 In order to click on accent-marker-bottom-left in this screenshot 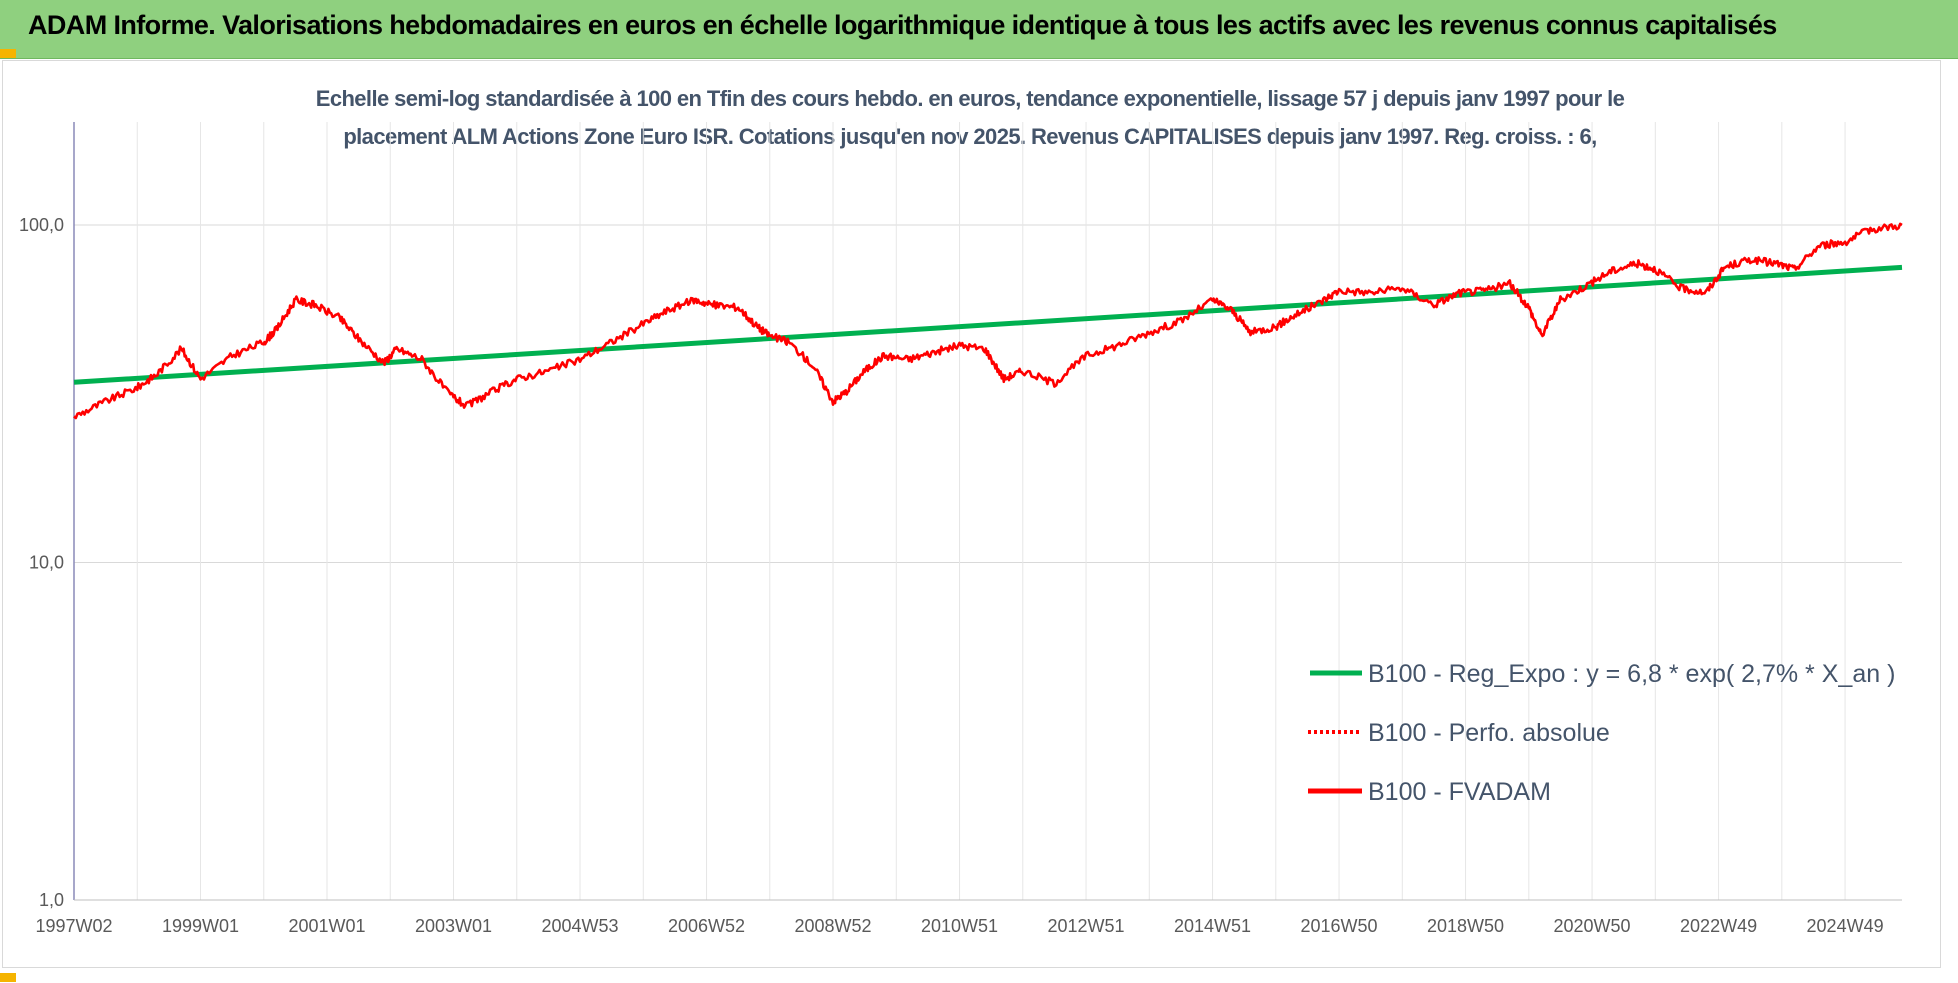, I will do `click(8, 977)`.